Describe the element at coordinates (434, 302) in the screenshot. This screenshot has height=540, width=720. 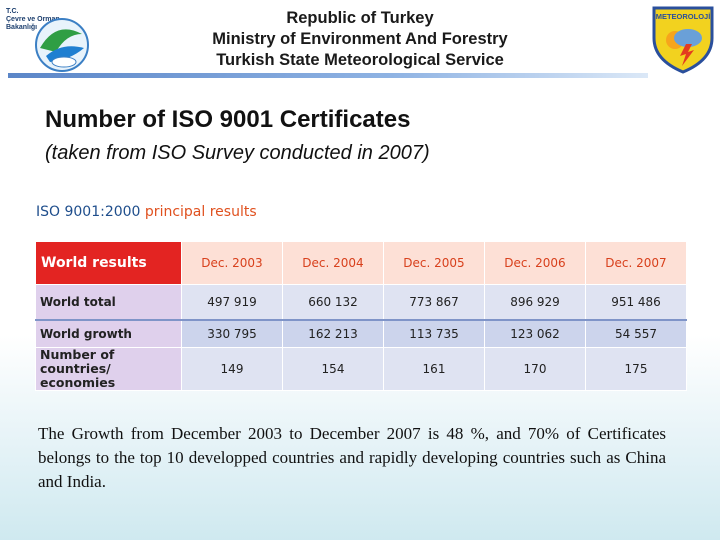
I see `table-cell: 773 867` at that location.